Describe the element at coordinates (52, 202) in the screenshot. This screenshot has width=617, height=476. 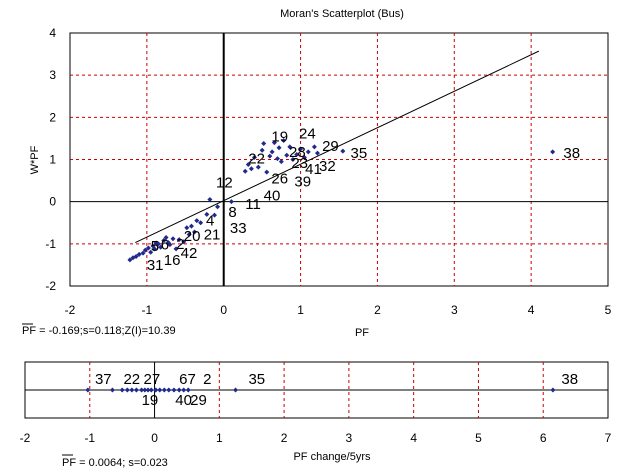
I see `y-tick-label: 0` at that location.